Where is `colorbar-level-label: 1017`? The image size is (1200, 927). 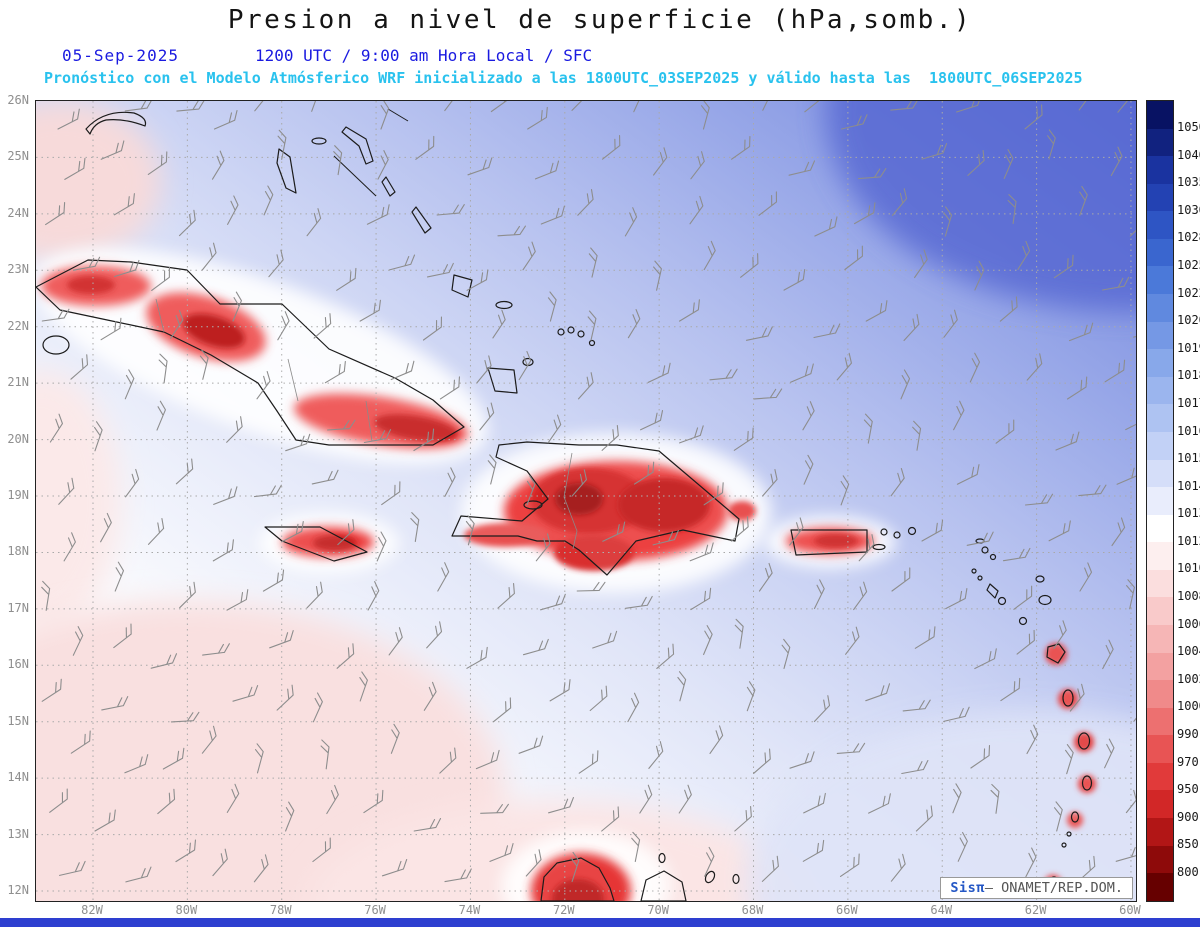 colorbar-level-label: 1017 is located at coordinates (1188, 402).